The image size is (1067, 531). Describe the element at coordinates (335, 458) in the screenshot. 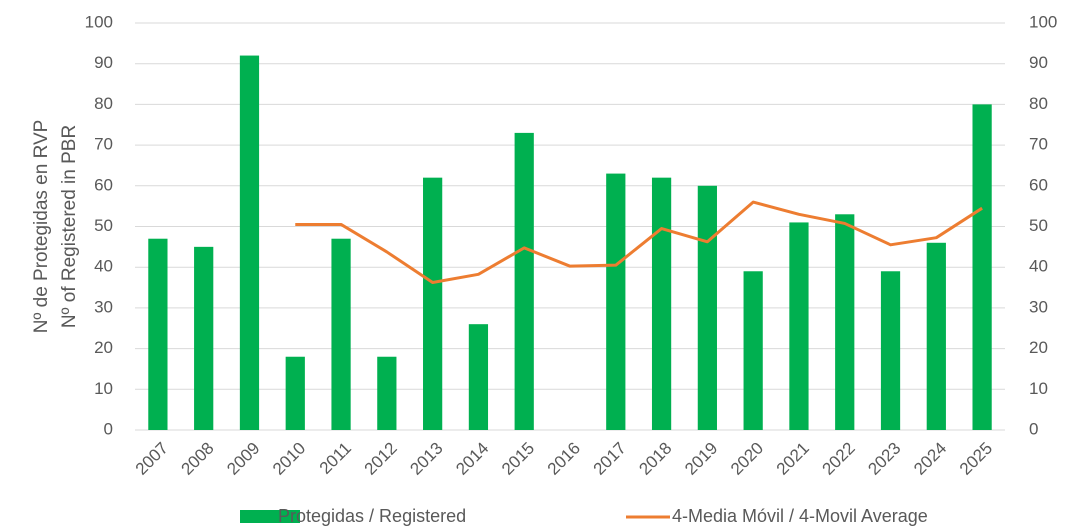

I see `x-tick-label: 2011` at that location.